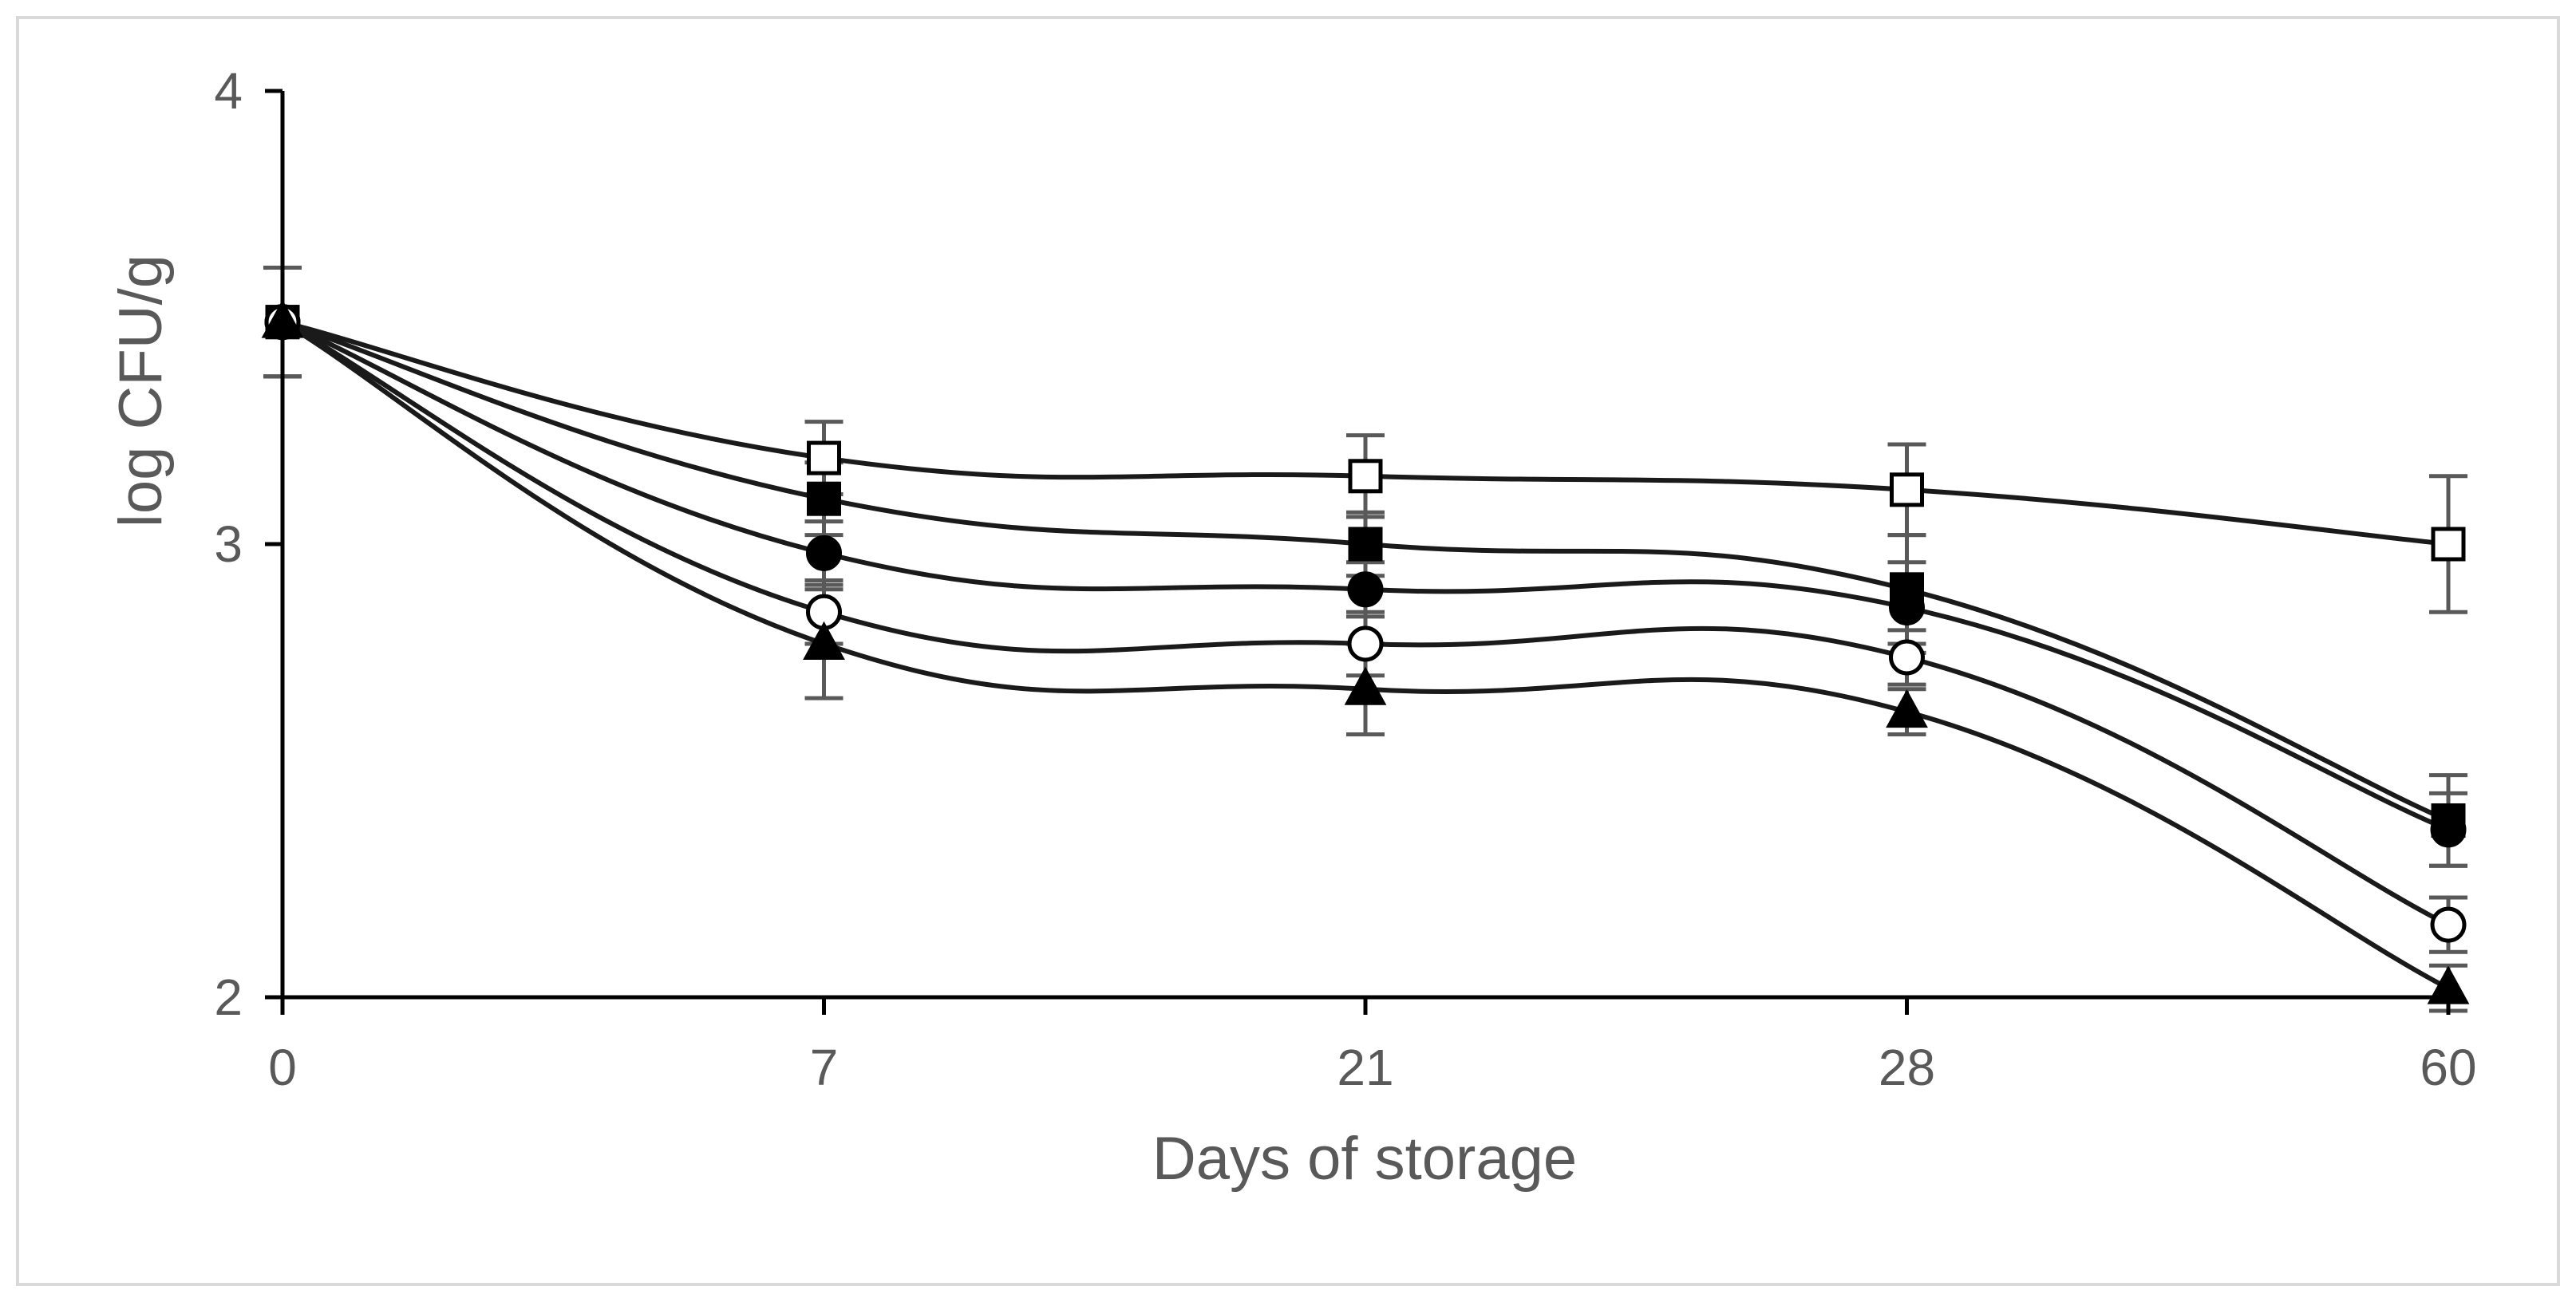 Image resolution: width=2576 pixels, height=1302 pixels. Describe the element at coordinates (1364, 1159) in the screenshot. I see `x-axis-title: Days of storage` at that location.